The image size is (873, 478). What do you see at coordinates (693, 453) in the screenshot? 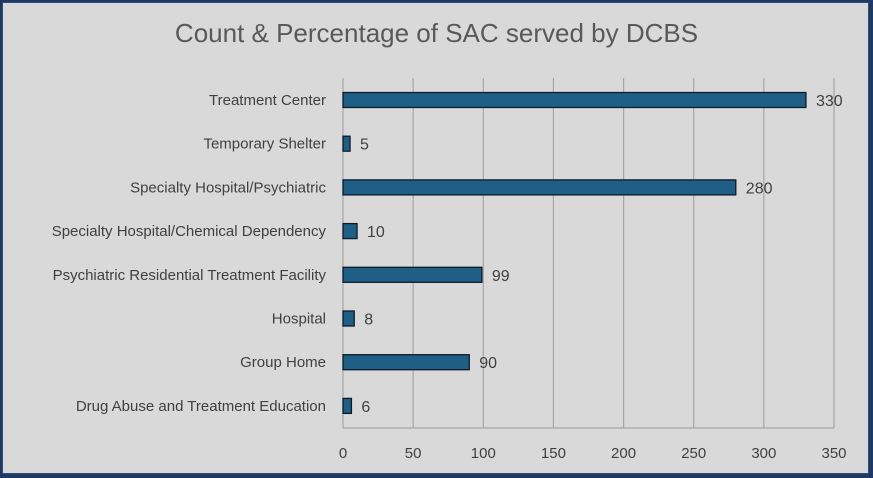
I see `x-tick-label: 250` at bounding box center [693, 453].